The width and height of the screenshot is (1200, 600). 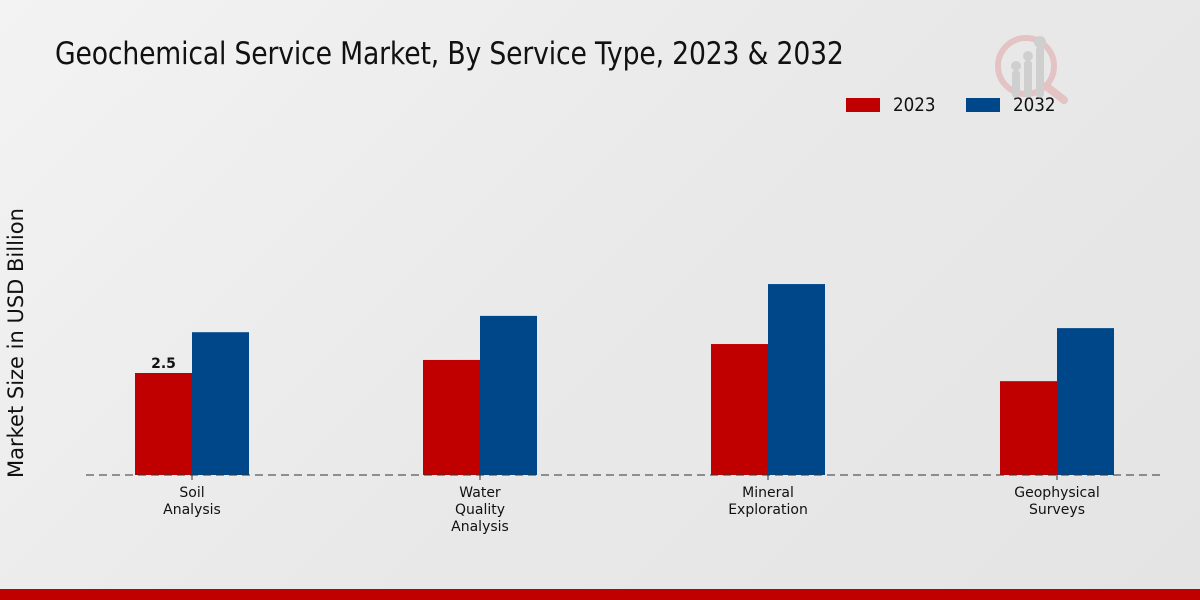 I want to click on legend-item-2032: 2032, so click(x=1013, y=105).